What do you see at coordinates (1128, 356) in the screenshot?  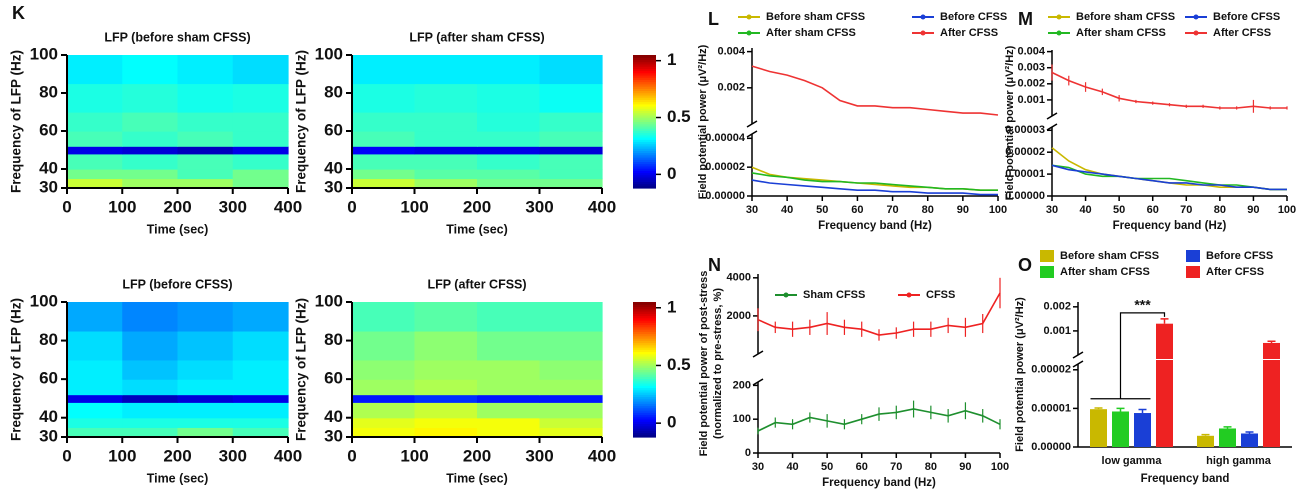 I see `significance-bracket` at bounding box center [1128, 356].